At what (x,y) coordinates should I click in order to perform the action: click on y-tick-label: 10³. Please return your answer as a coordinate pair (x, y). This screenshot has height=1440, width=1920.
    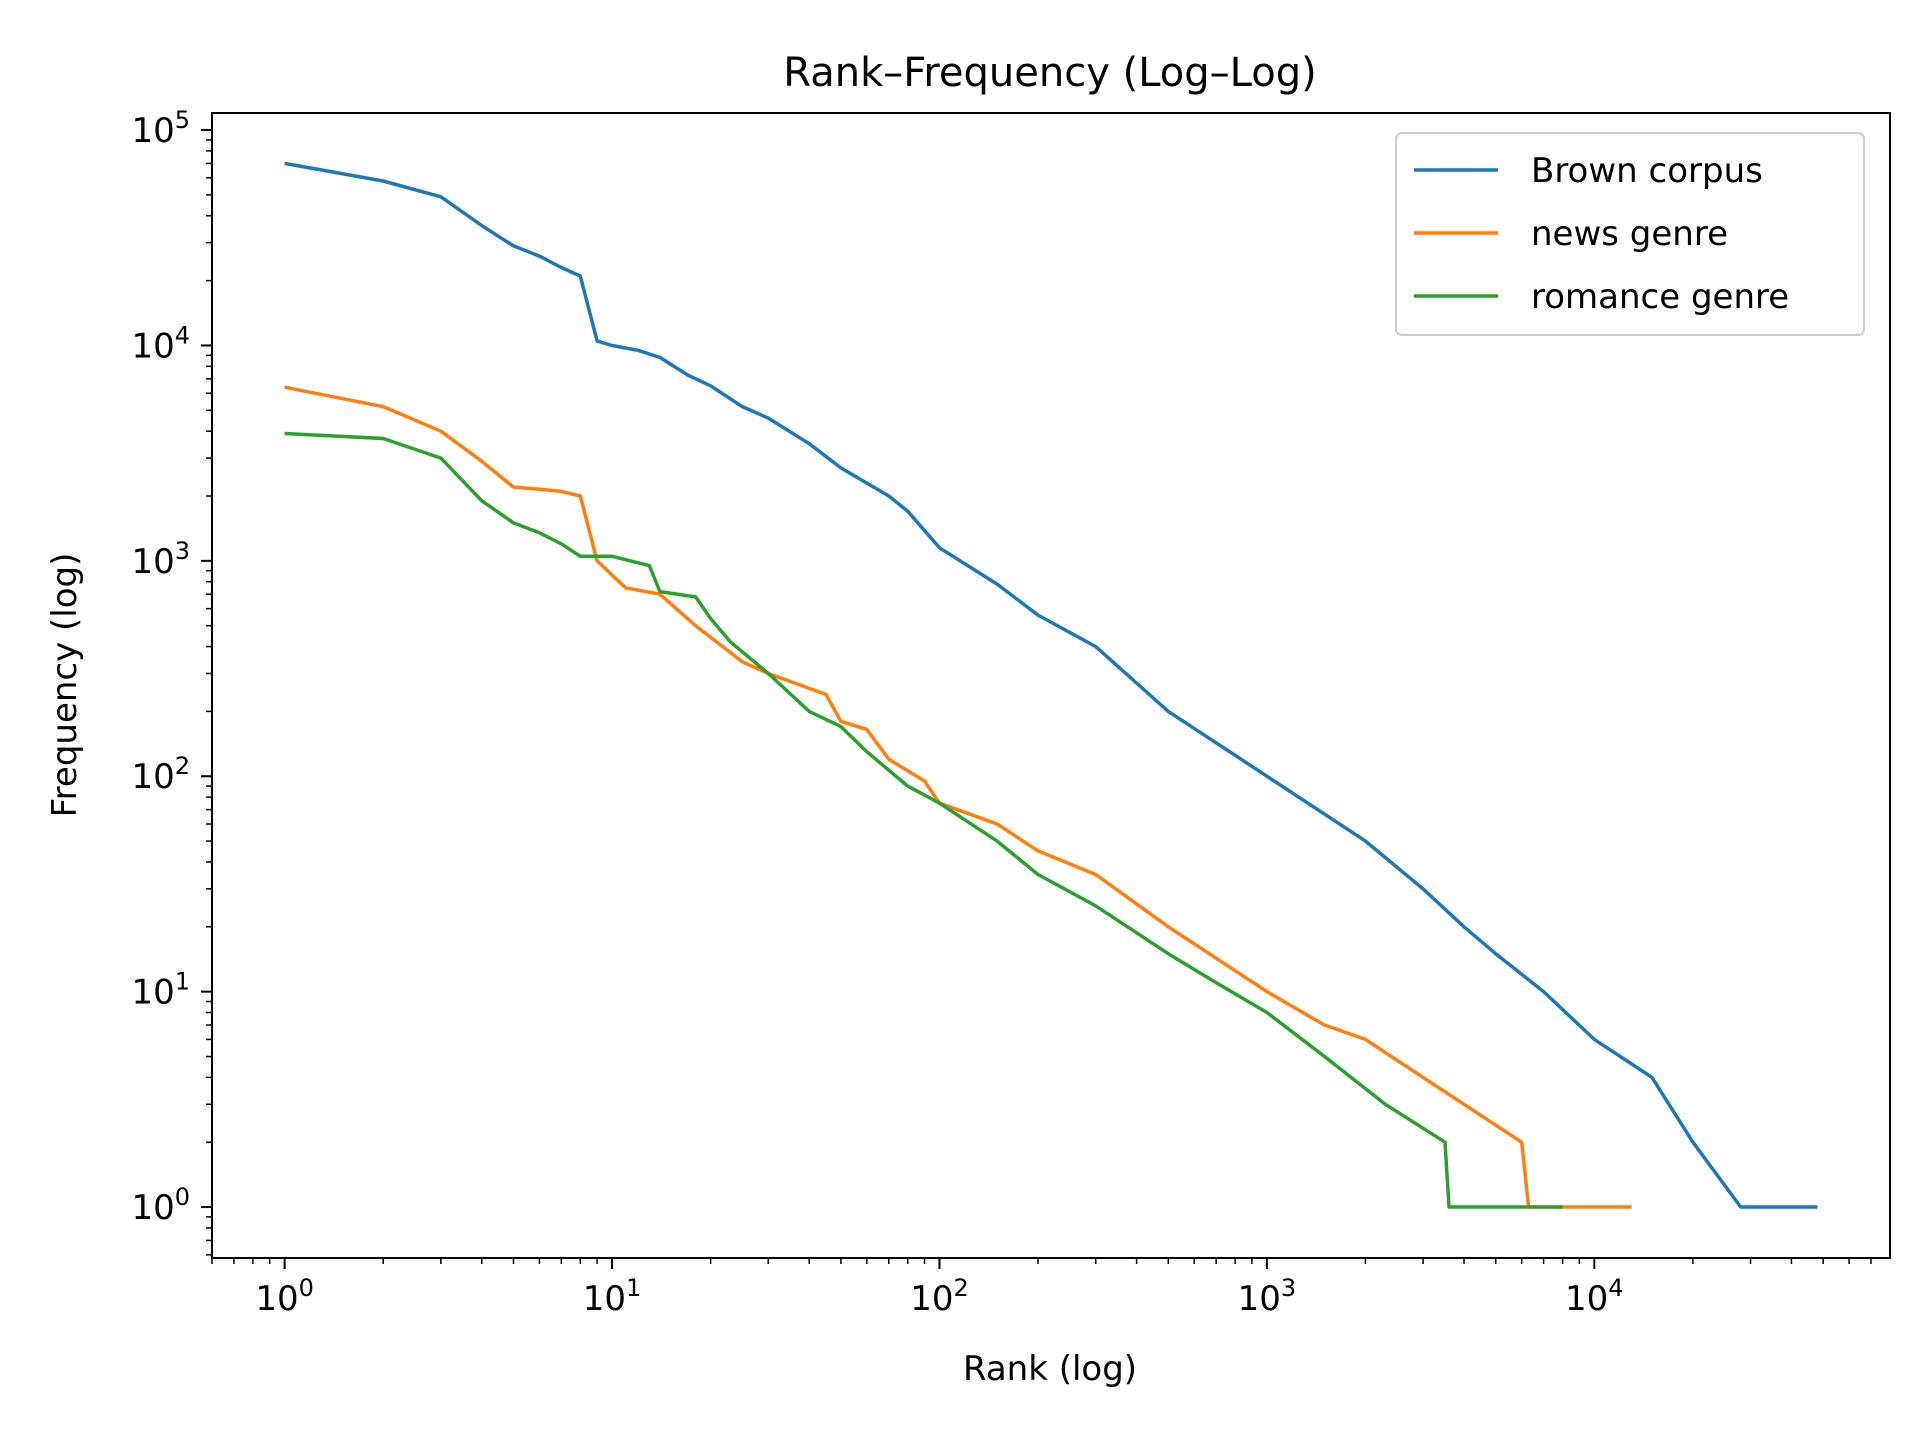
    Looking at the image, I should click on (160, 559).